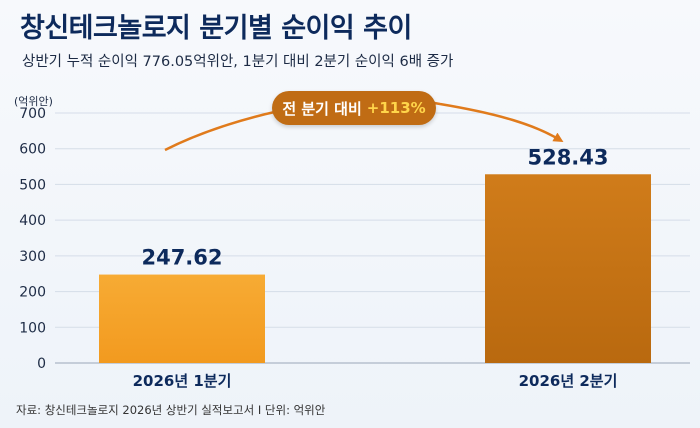  What do you see at coordinates (181, 258) in the screenshot?
I see `bar-value-label: 247.62` at bounding box center [181, 258].